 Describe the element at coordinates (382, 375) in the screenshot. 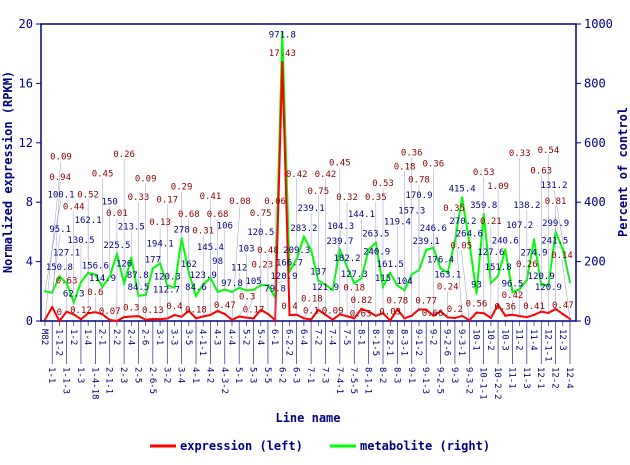

I see `x-tick-label: 8-2` at that location.